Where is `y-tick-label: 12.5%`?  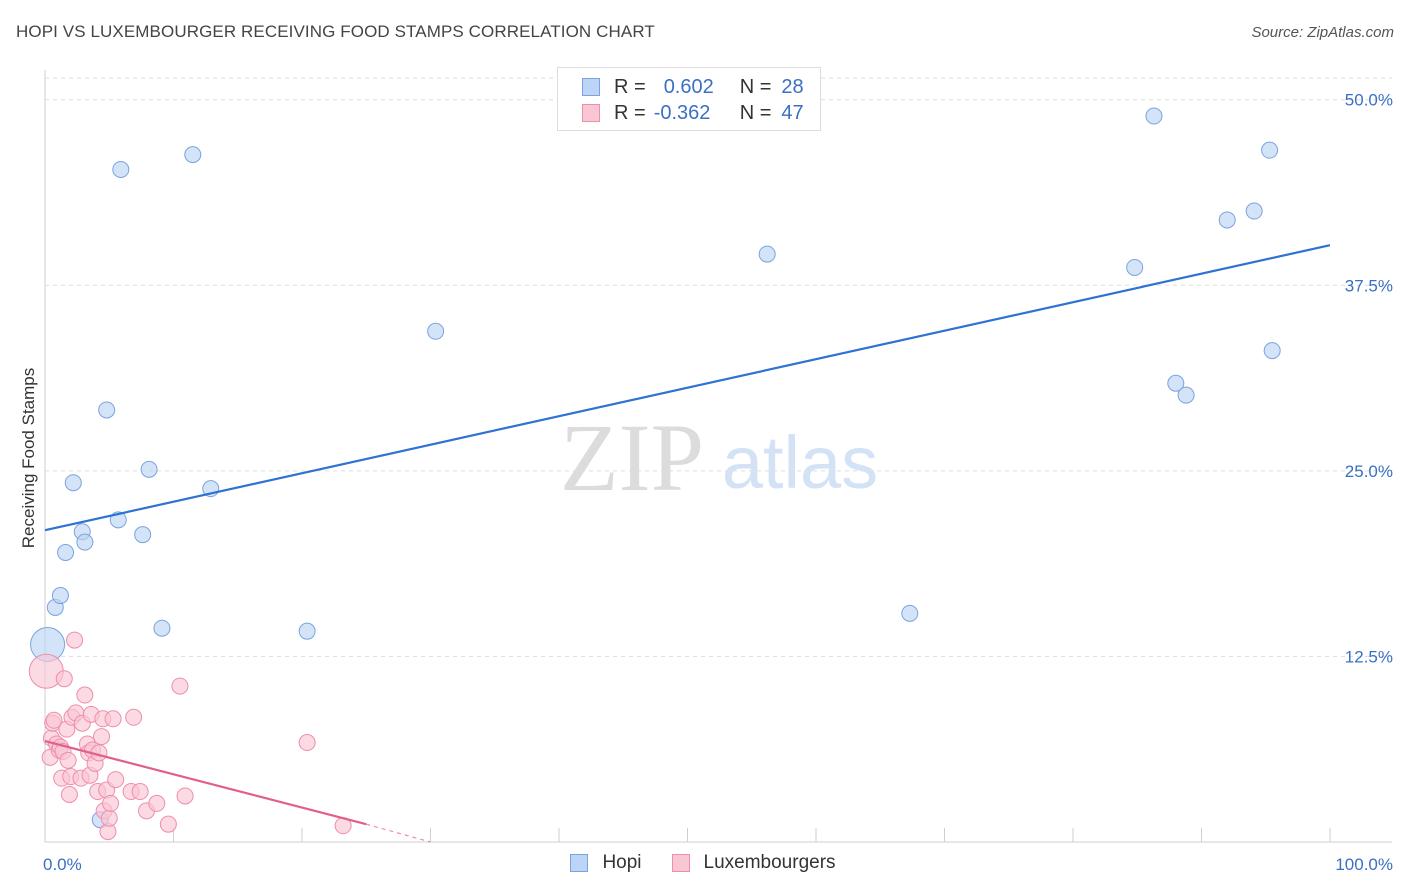
y-tick-label: 12.5% is located at coordinates (1369, 656).